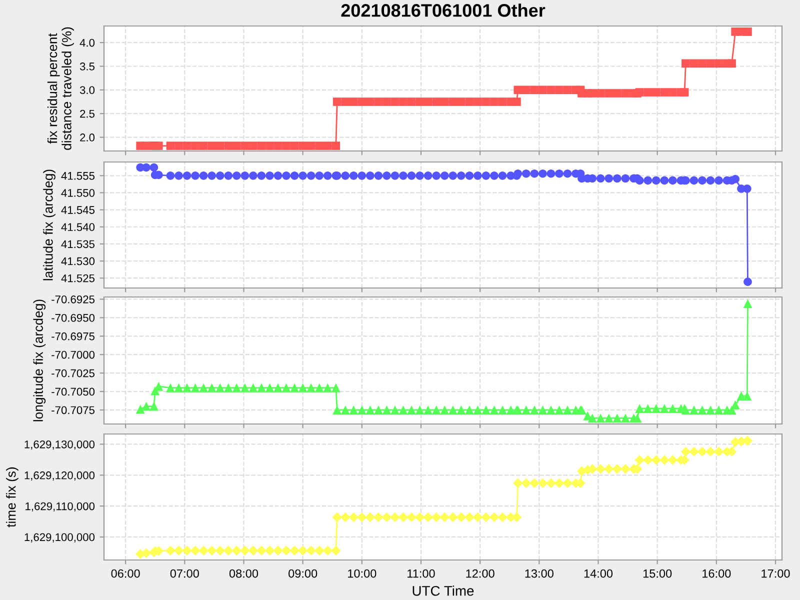 This screenshot has width=800, height=600. What do you see at coordinates (87, 42) in the screenshot?
I see `y-tick-label: 4.0` at bounding box center [87, 42].